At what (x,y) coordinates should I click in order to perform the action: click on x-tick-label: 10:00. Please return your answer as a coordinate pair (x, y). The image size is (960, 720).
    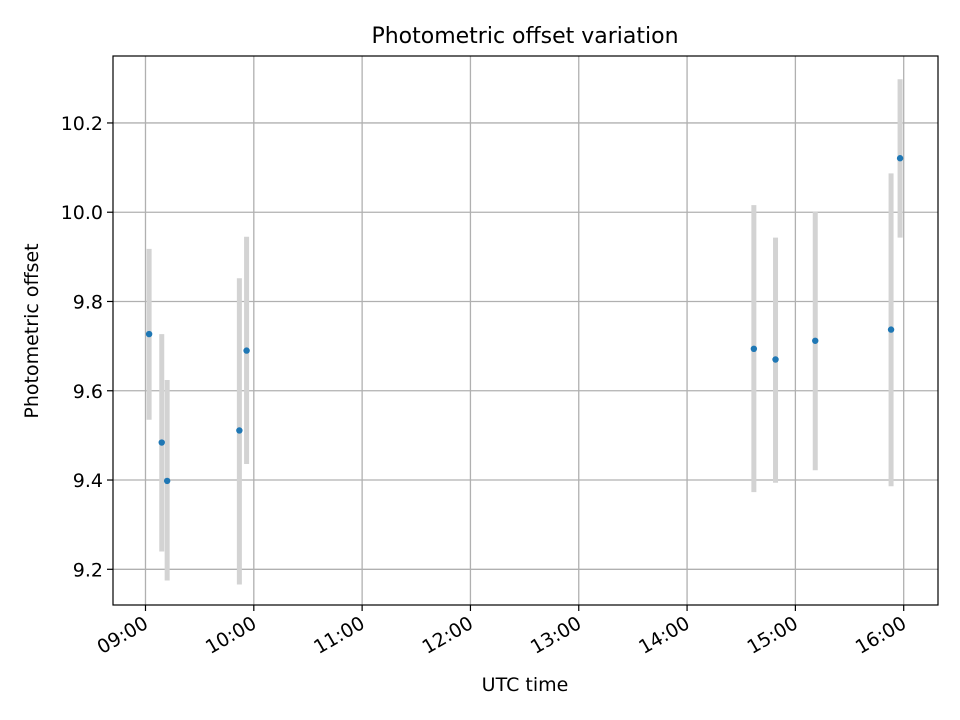
    Looking at the image, I should click on (231, 635).